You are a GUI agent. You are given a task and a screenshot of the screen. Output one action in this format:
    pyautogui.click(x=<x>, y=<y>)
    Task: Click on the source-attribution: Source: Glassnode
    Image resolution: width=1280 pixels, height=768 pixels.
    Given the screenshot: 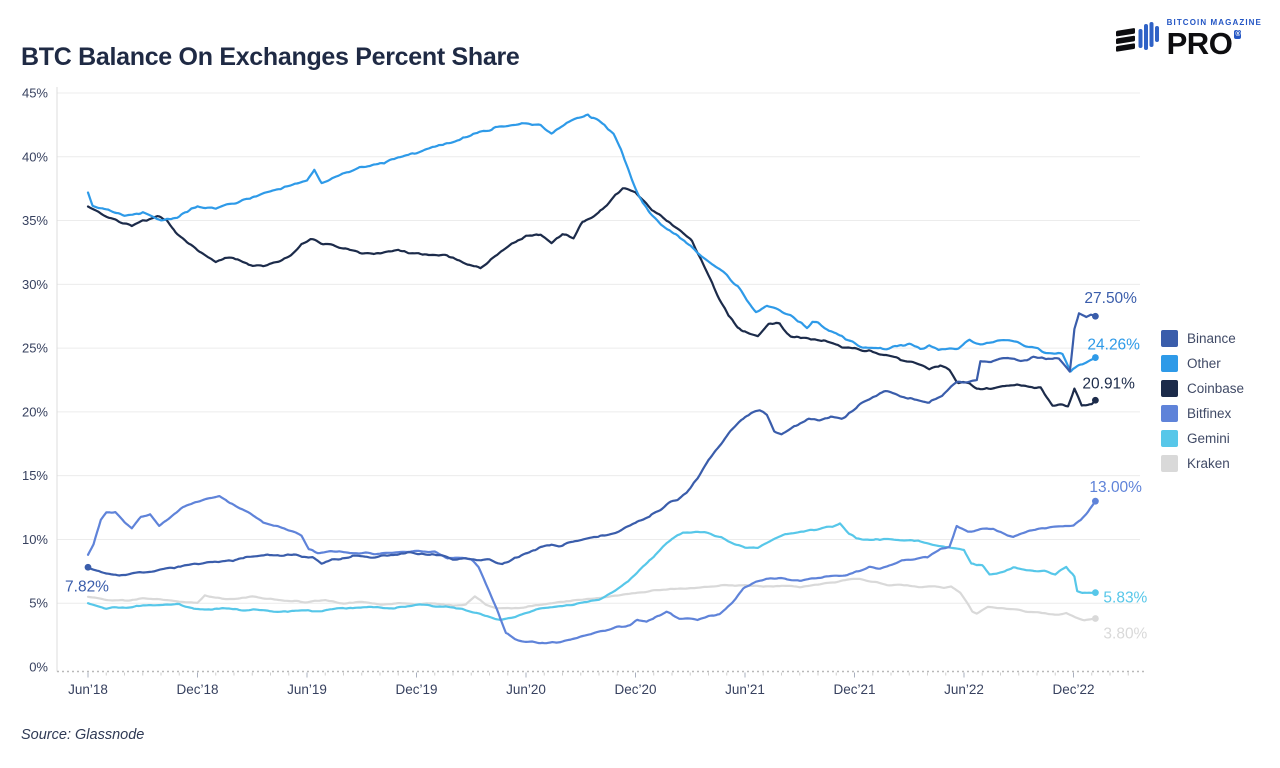 What is the action you would take?
    pyautogui.click(x=83, y=735)
    